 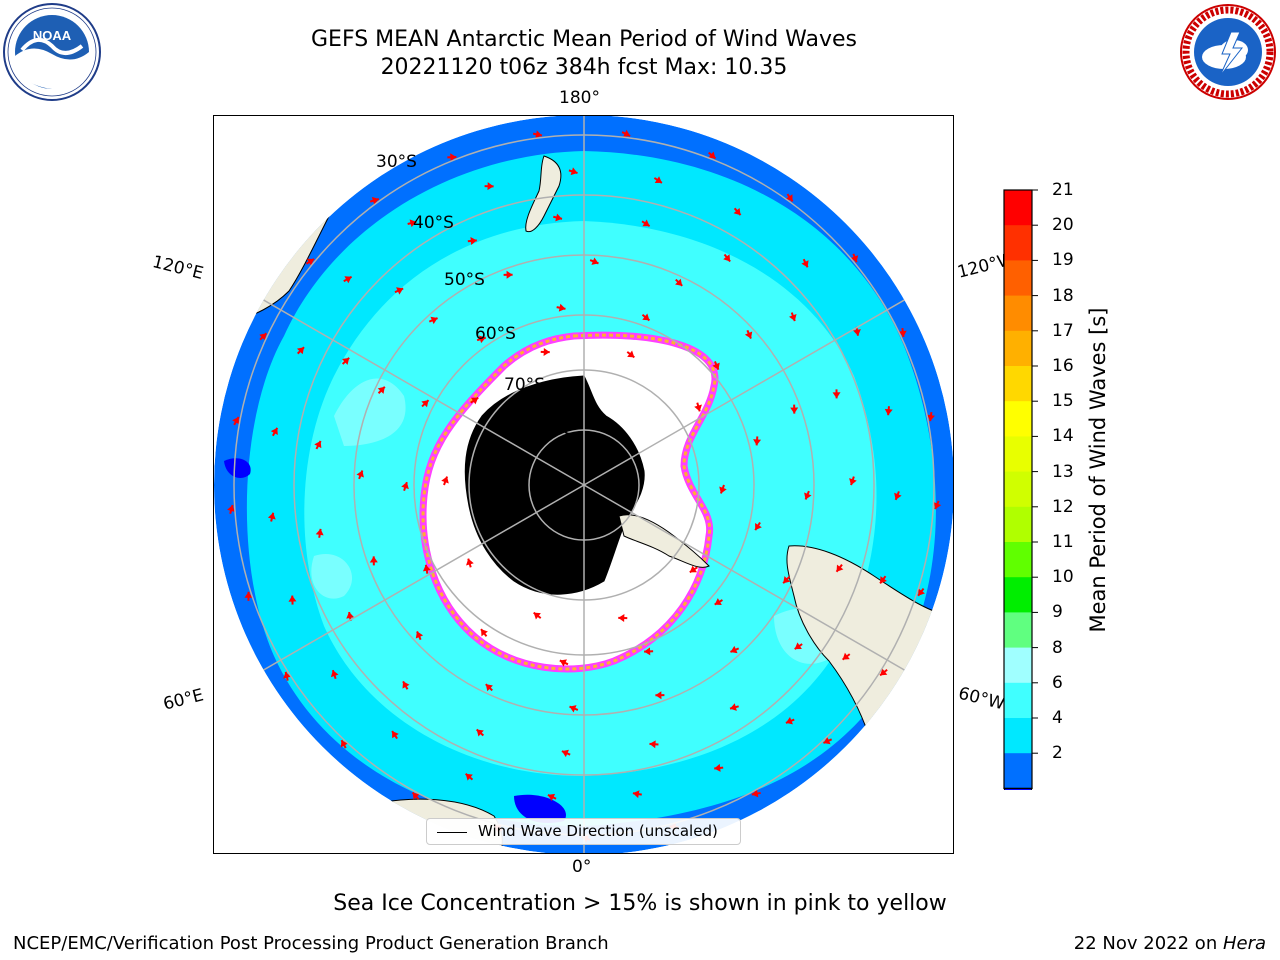 I want to click on noaa-logo: NOAA, so click(x=52, y=52).